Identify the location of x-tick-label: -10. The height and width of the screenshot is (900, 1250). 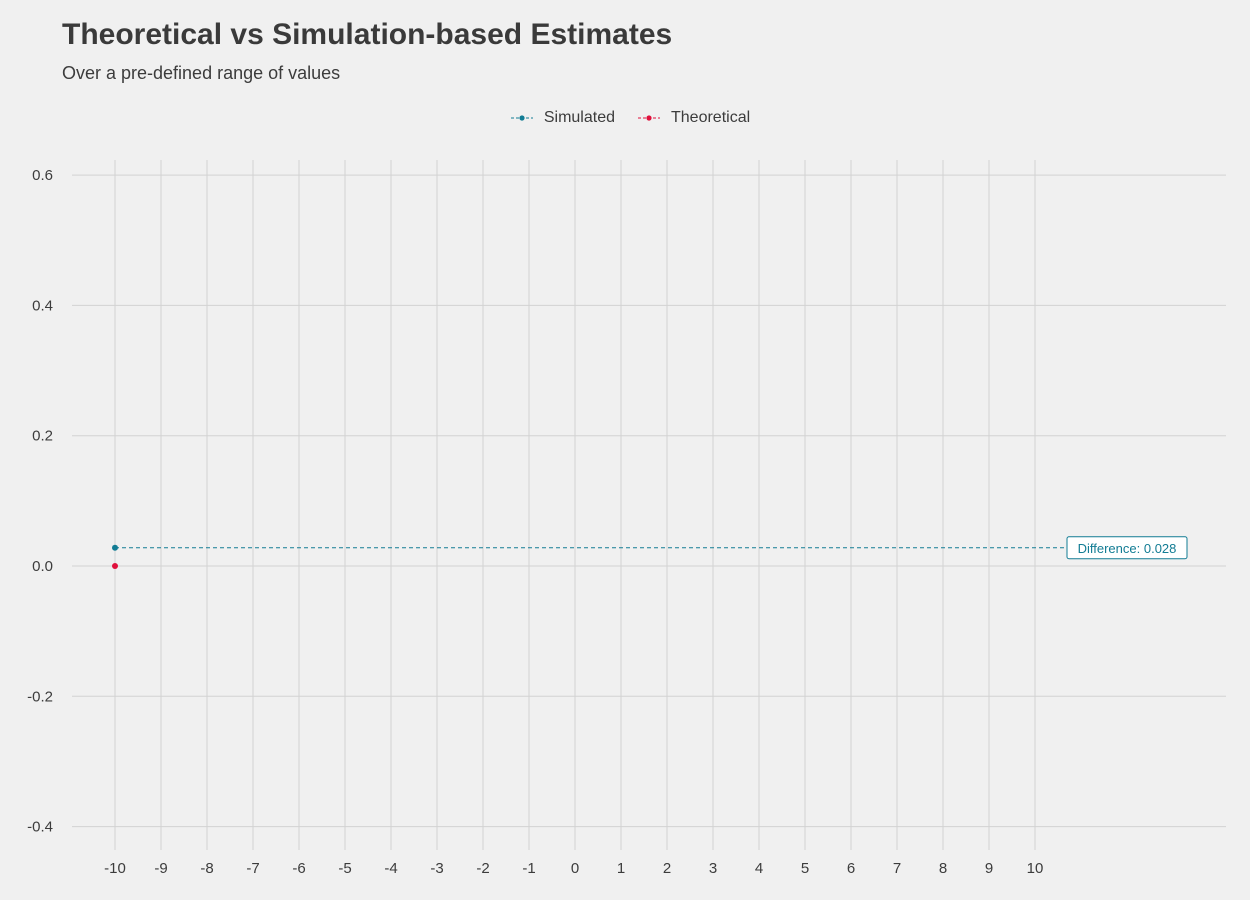
(115, 868).